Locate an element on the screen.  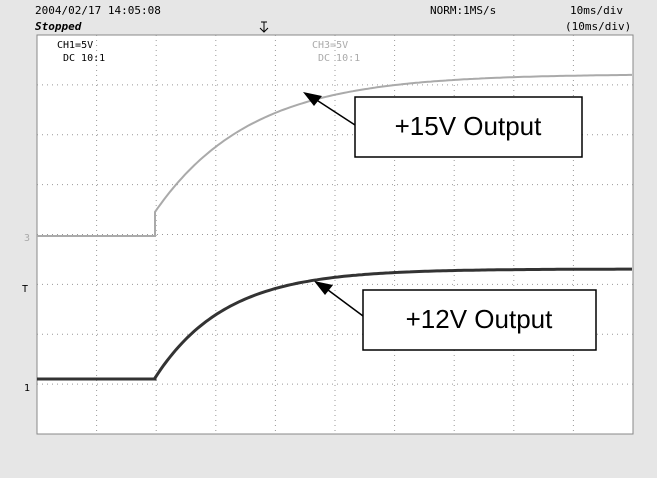
annotation: +12V Output is located at coordinates (479, 319).